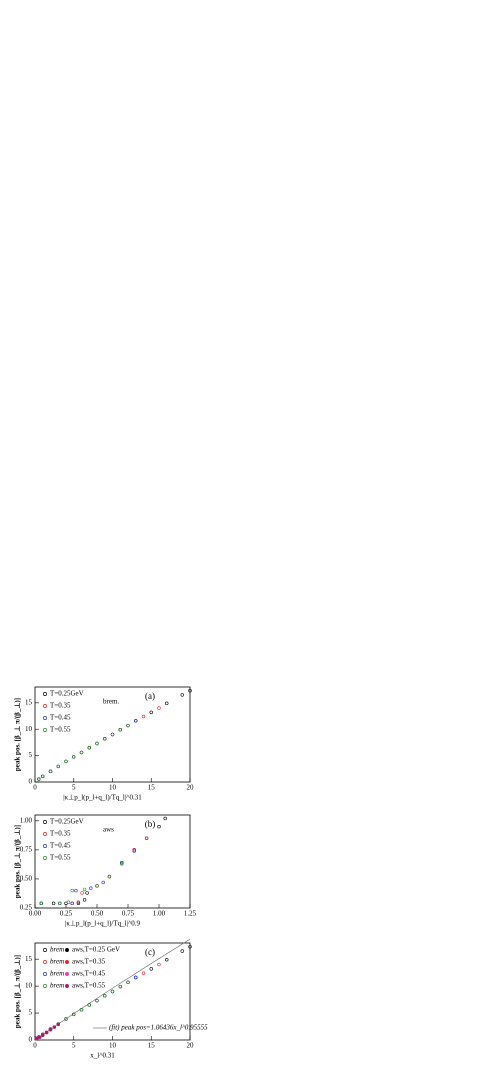  I want to click on legend-label: T=0.25GeV, so click(67, 694).